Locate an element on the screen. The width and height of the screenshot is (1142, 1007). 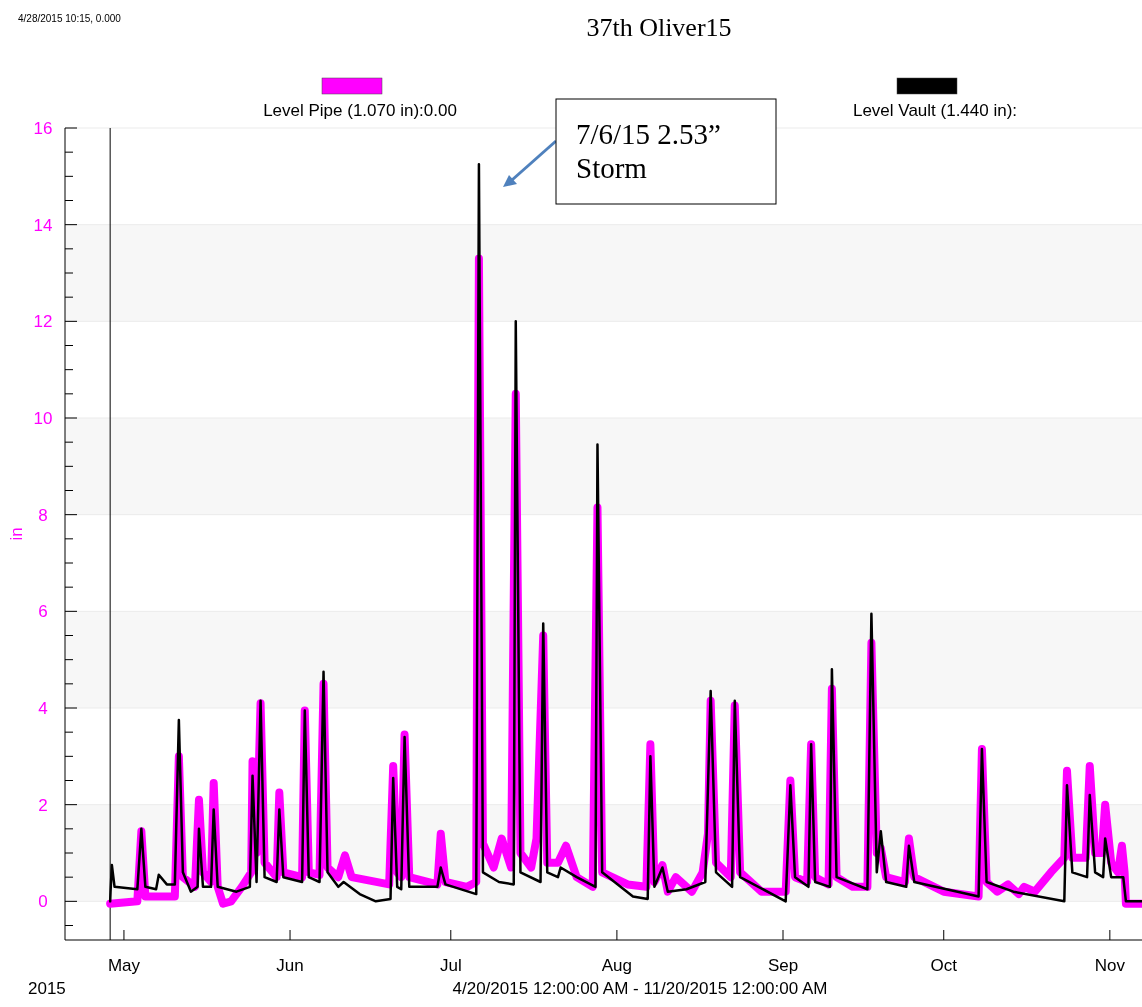
y-tick-label: 10 is located at coordinates (43, 418).